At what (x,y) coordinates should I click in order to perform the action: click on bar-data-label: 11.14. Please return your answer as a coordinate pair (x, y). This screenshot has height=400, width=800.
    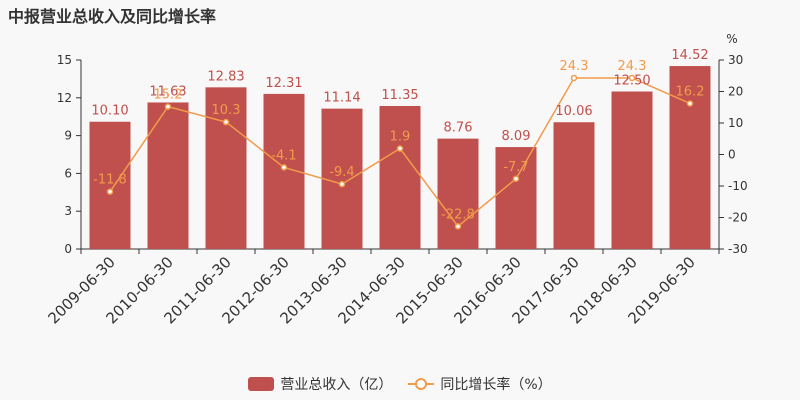
    Looking at the image, I should click on (341, 98).